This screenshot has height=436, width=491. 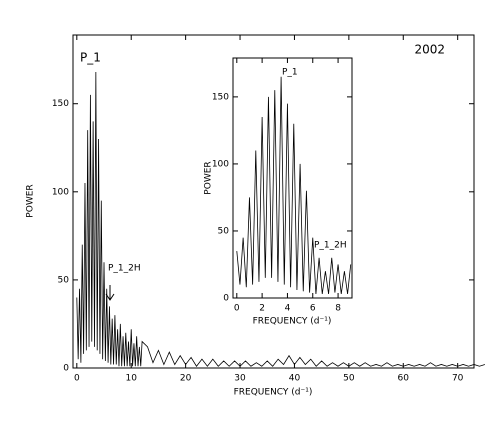 What do you see at coordinates (295, 379) in the screenshot?
I see `x-tick-label: 40` at bounding box center [295, 379].